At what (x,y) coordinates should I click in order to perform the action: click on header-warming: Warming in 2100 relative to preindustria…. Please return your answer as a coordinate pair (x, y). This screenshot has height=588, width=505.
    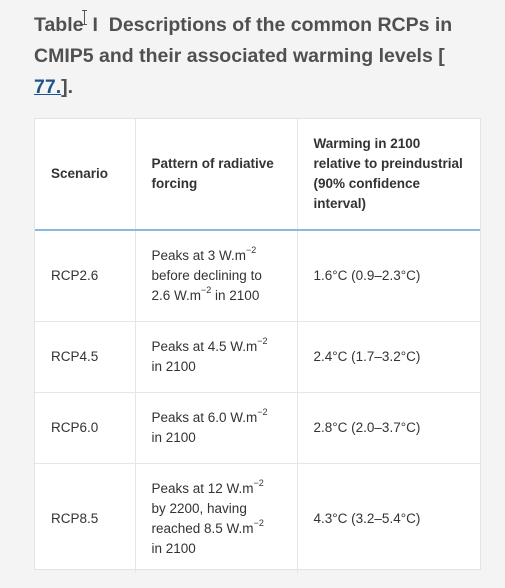
    Looking at the image, I should click on (388, 174).